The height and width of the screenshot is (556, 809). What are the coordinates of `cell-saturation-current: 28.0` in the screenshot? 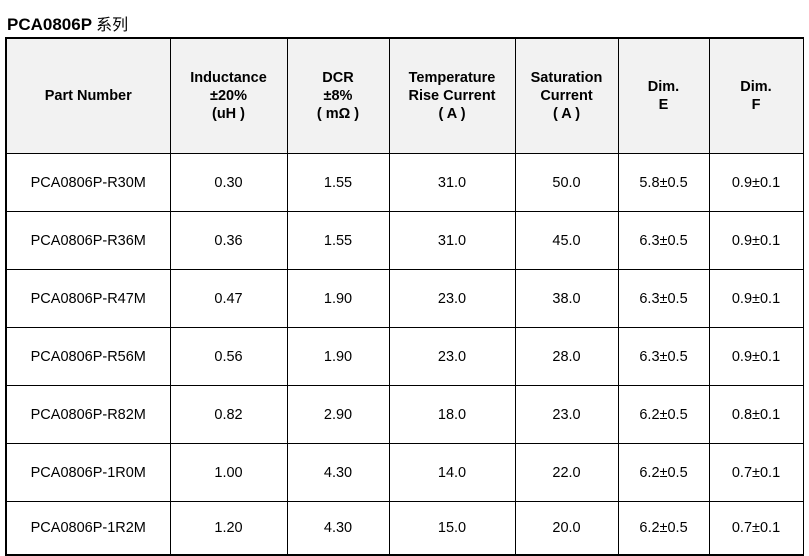 It's located at (566, 356).